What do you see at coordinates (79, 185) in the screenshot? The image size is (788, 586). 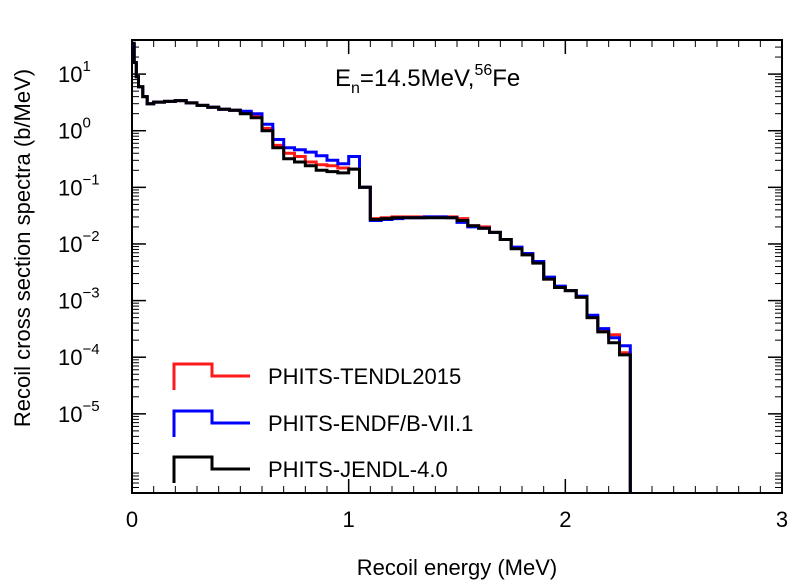 I see `y-tick-label-2: 10⁻¹` at bounding box center [79, 185].